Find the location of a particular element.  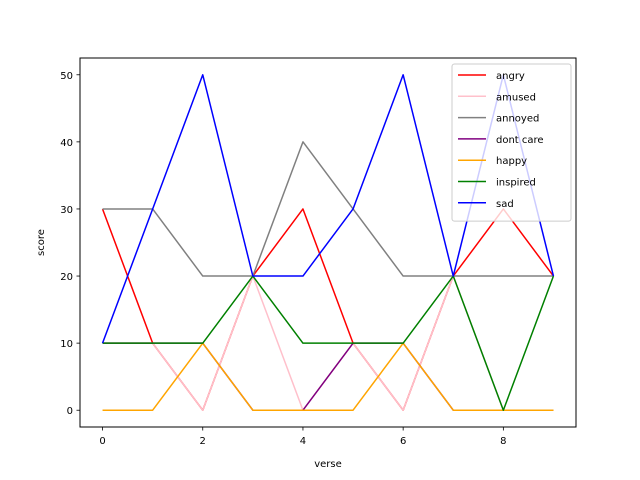

x-axis: 0 2 4 6 8 is located at coordinates (303, 437).